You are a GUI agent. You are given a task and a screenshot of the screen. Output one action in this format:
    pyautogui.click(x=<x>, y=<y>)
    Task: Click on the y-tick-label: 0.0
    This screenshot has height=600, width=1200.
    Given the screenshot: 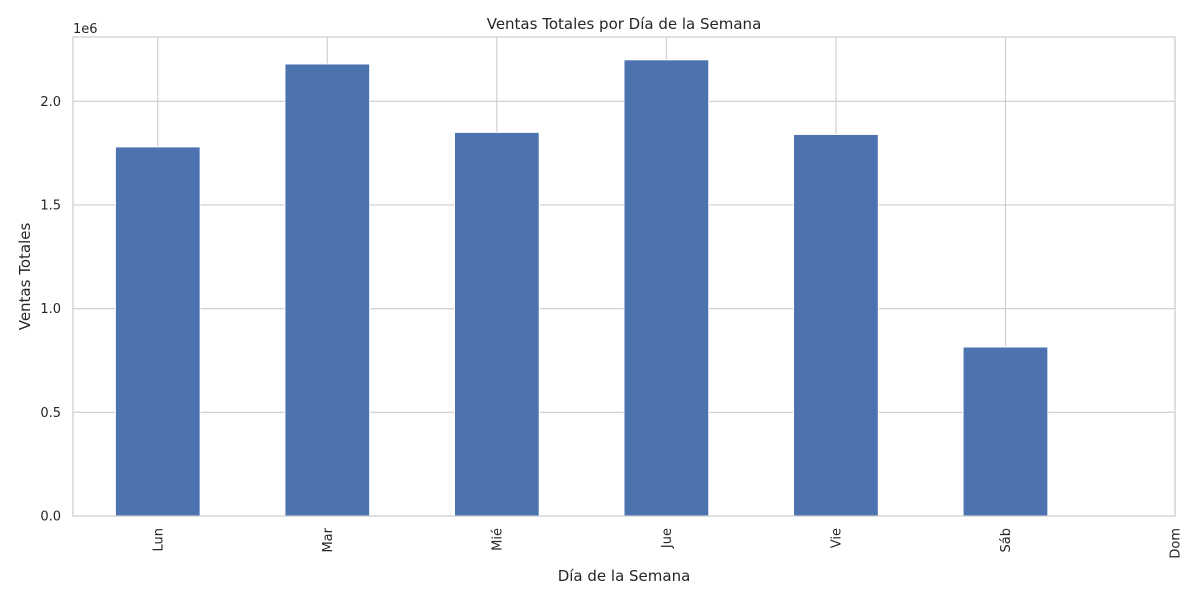 What is the action you would take?
    pyautogui.click(x=50, y=517)
    